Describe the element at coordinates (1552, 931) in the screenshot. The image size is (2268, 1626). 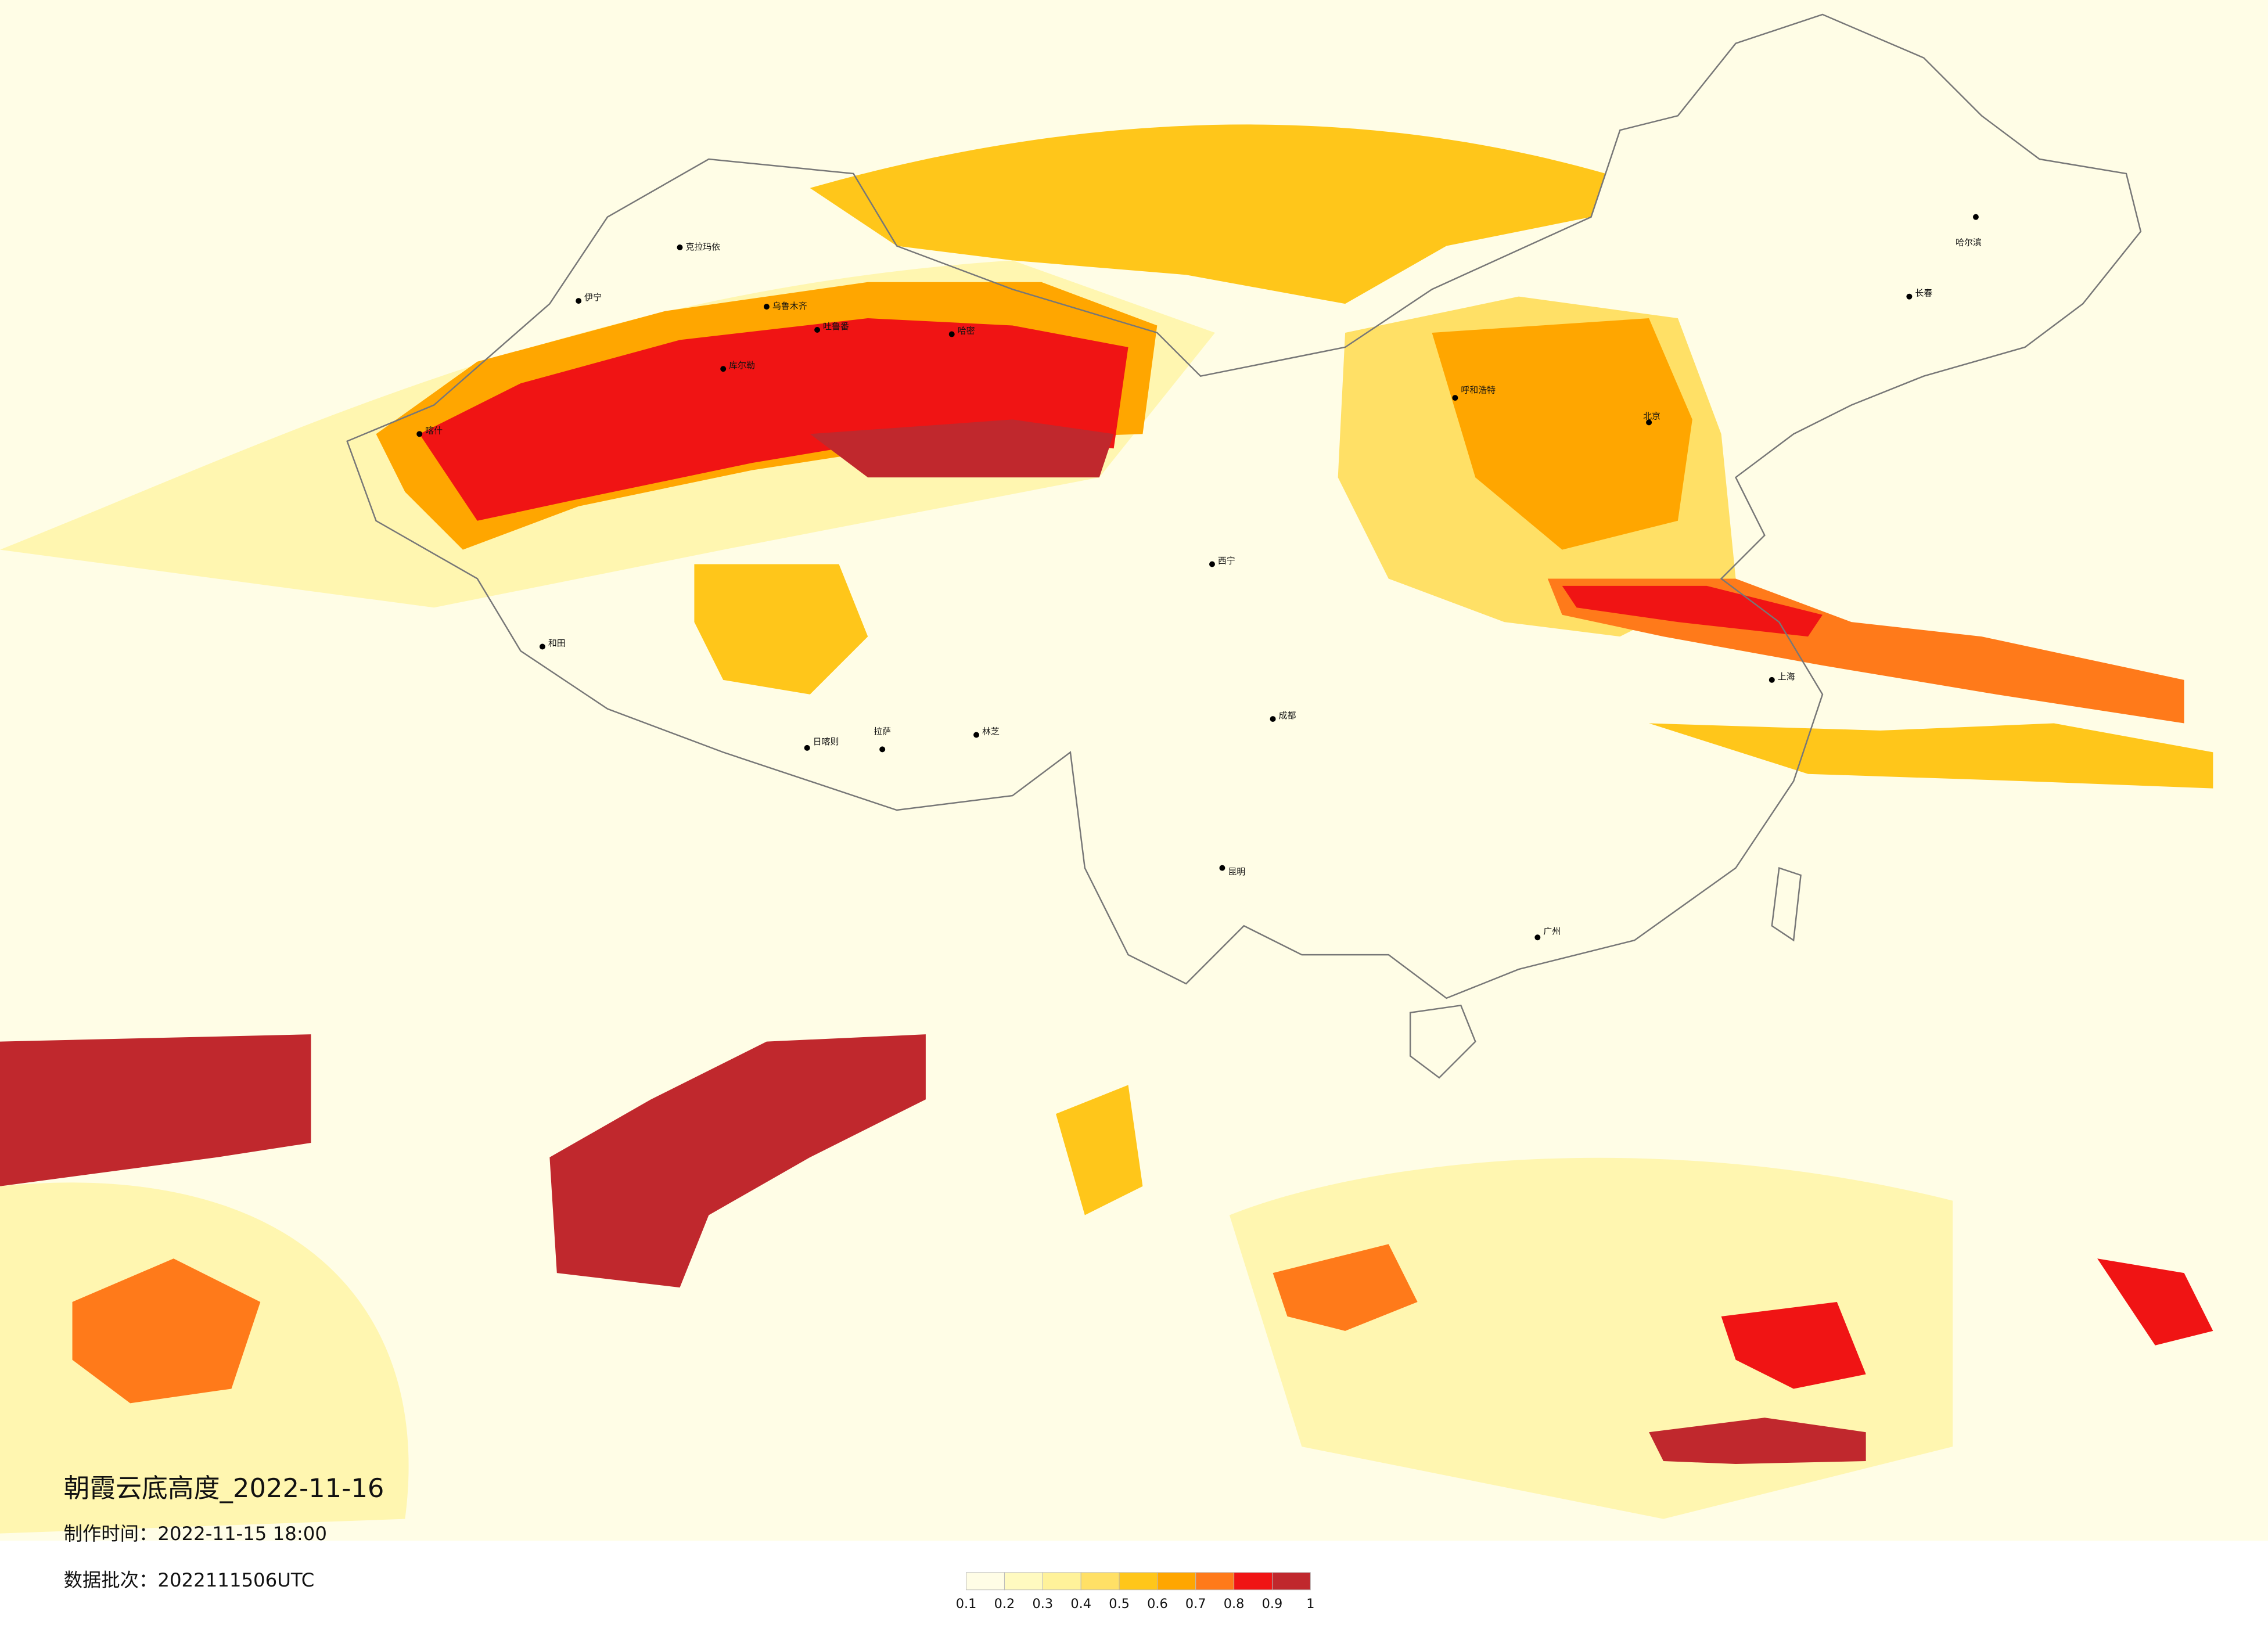
I see `city-label: 广州` at that location.